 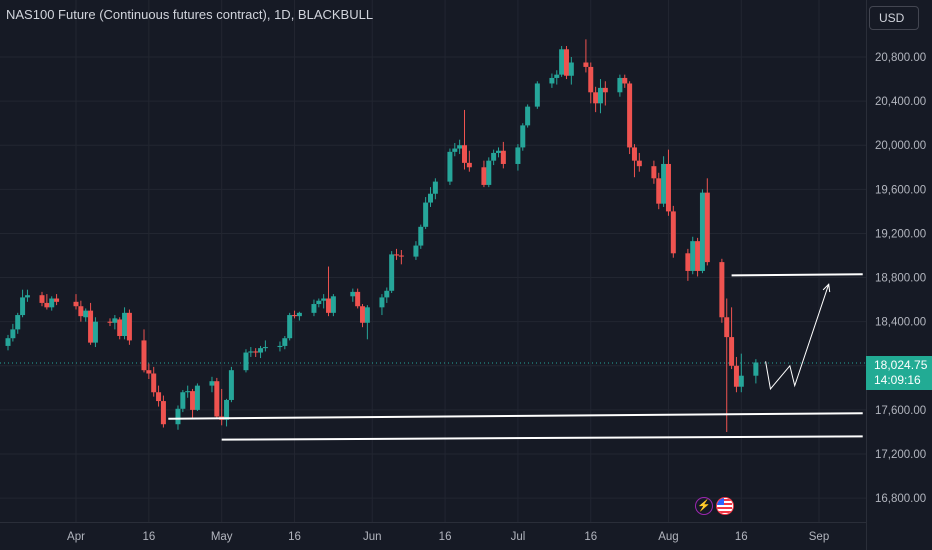 I want to click on support-upper-line, so click(x=515, y=416).